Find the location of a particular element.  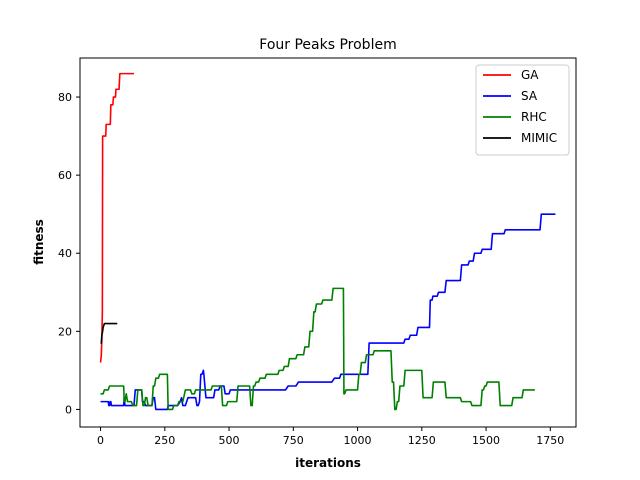

y-tick-label: 80 is located at coordinates (65, 97).